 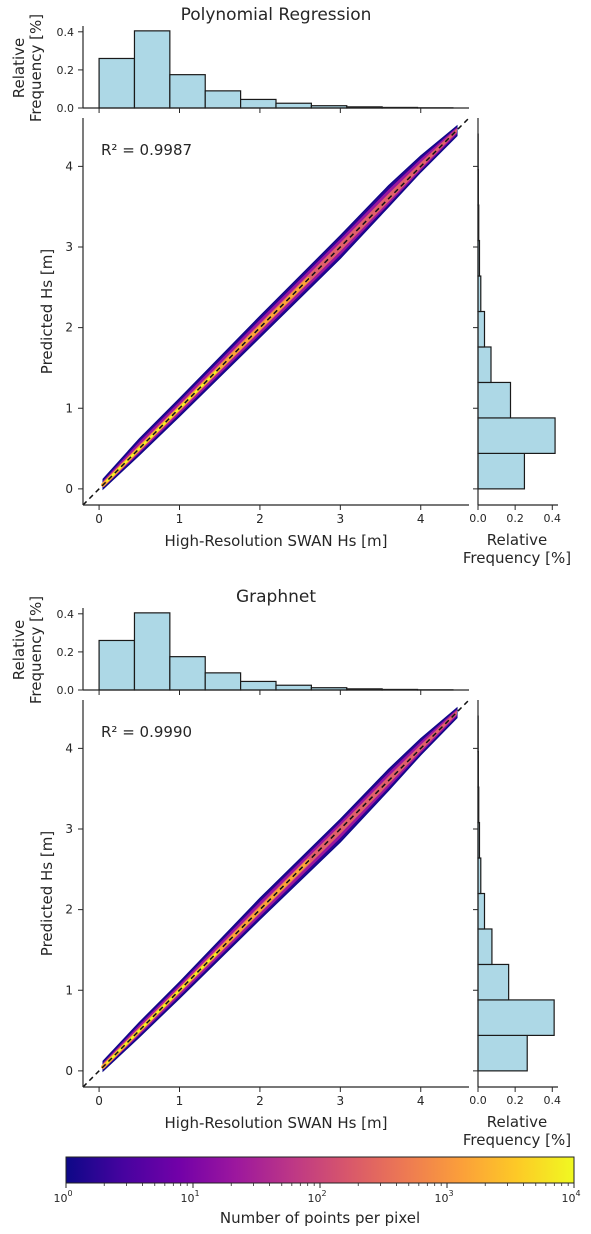 I want to click on colorbar-tick-label: 10², so click(x=316, y=1197).